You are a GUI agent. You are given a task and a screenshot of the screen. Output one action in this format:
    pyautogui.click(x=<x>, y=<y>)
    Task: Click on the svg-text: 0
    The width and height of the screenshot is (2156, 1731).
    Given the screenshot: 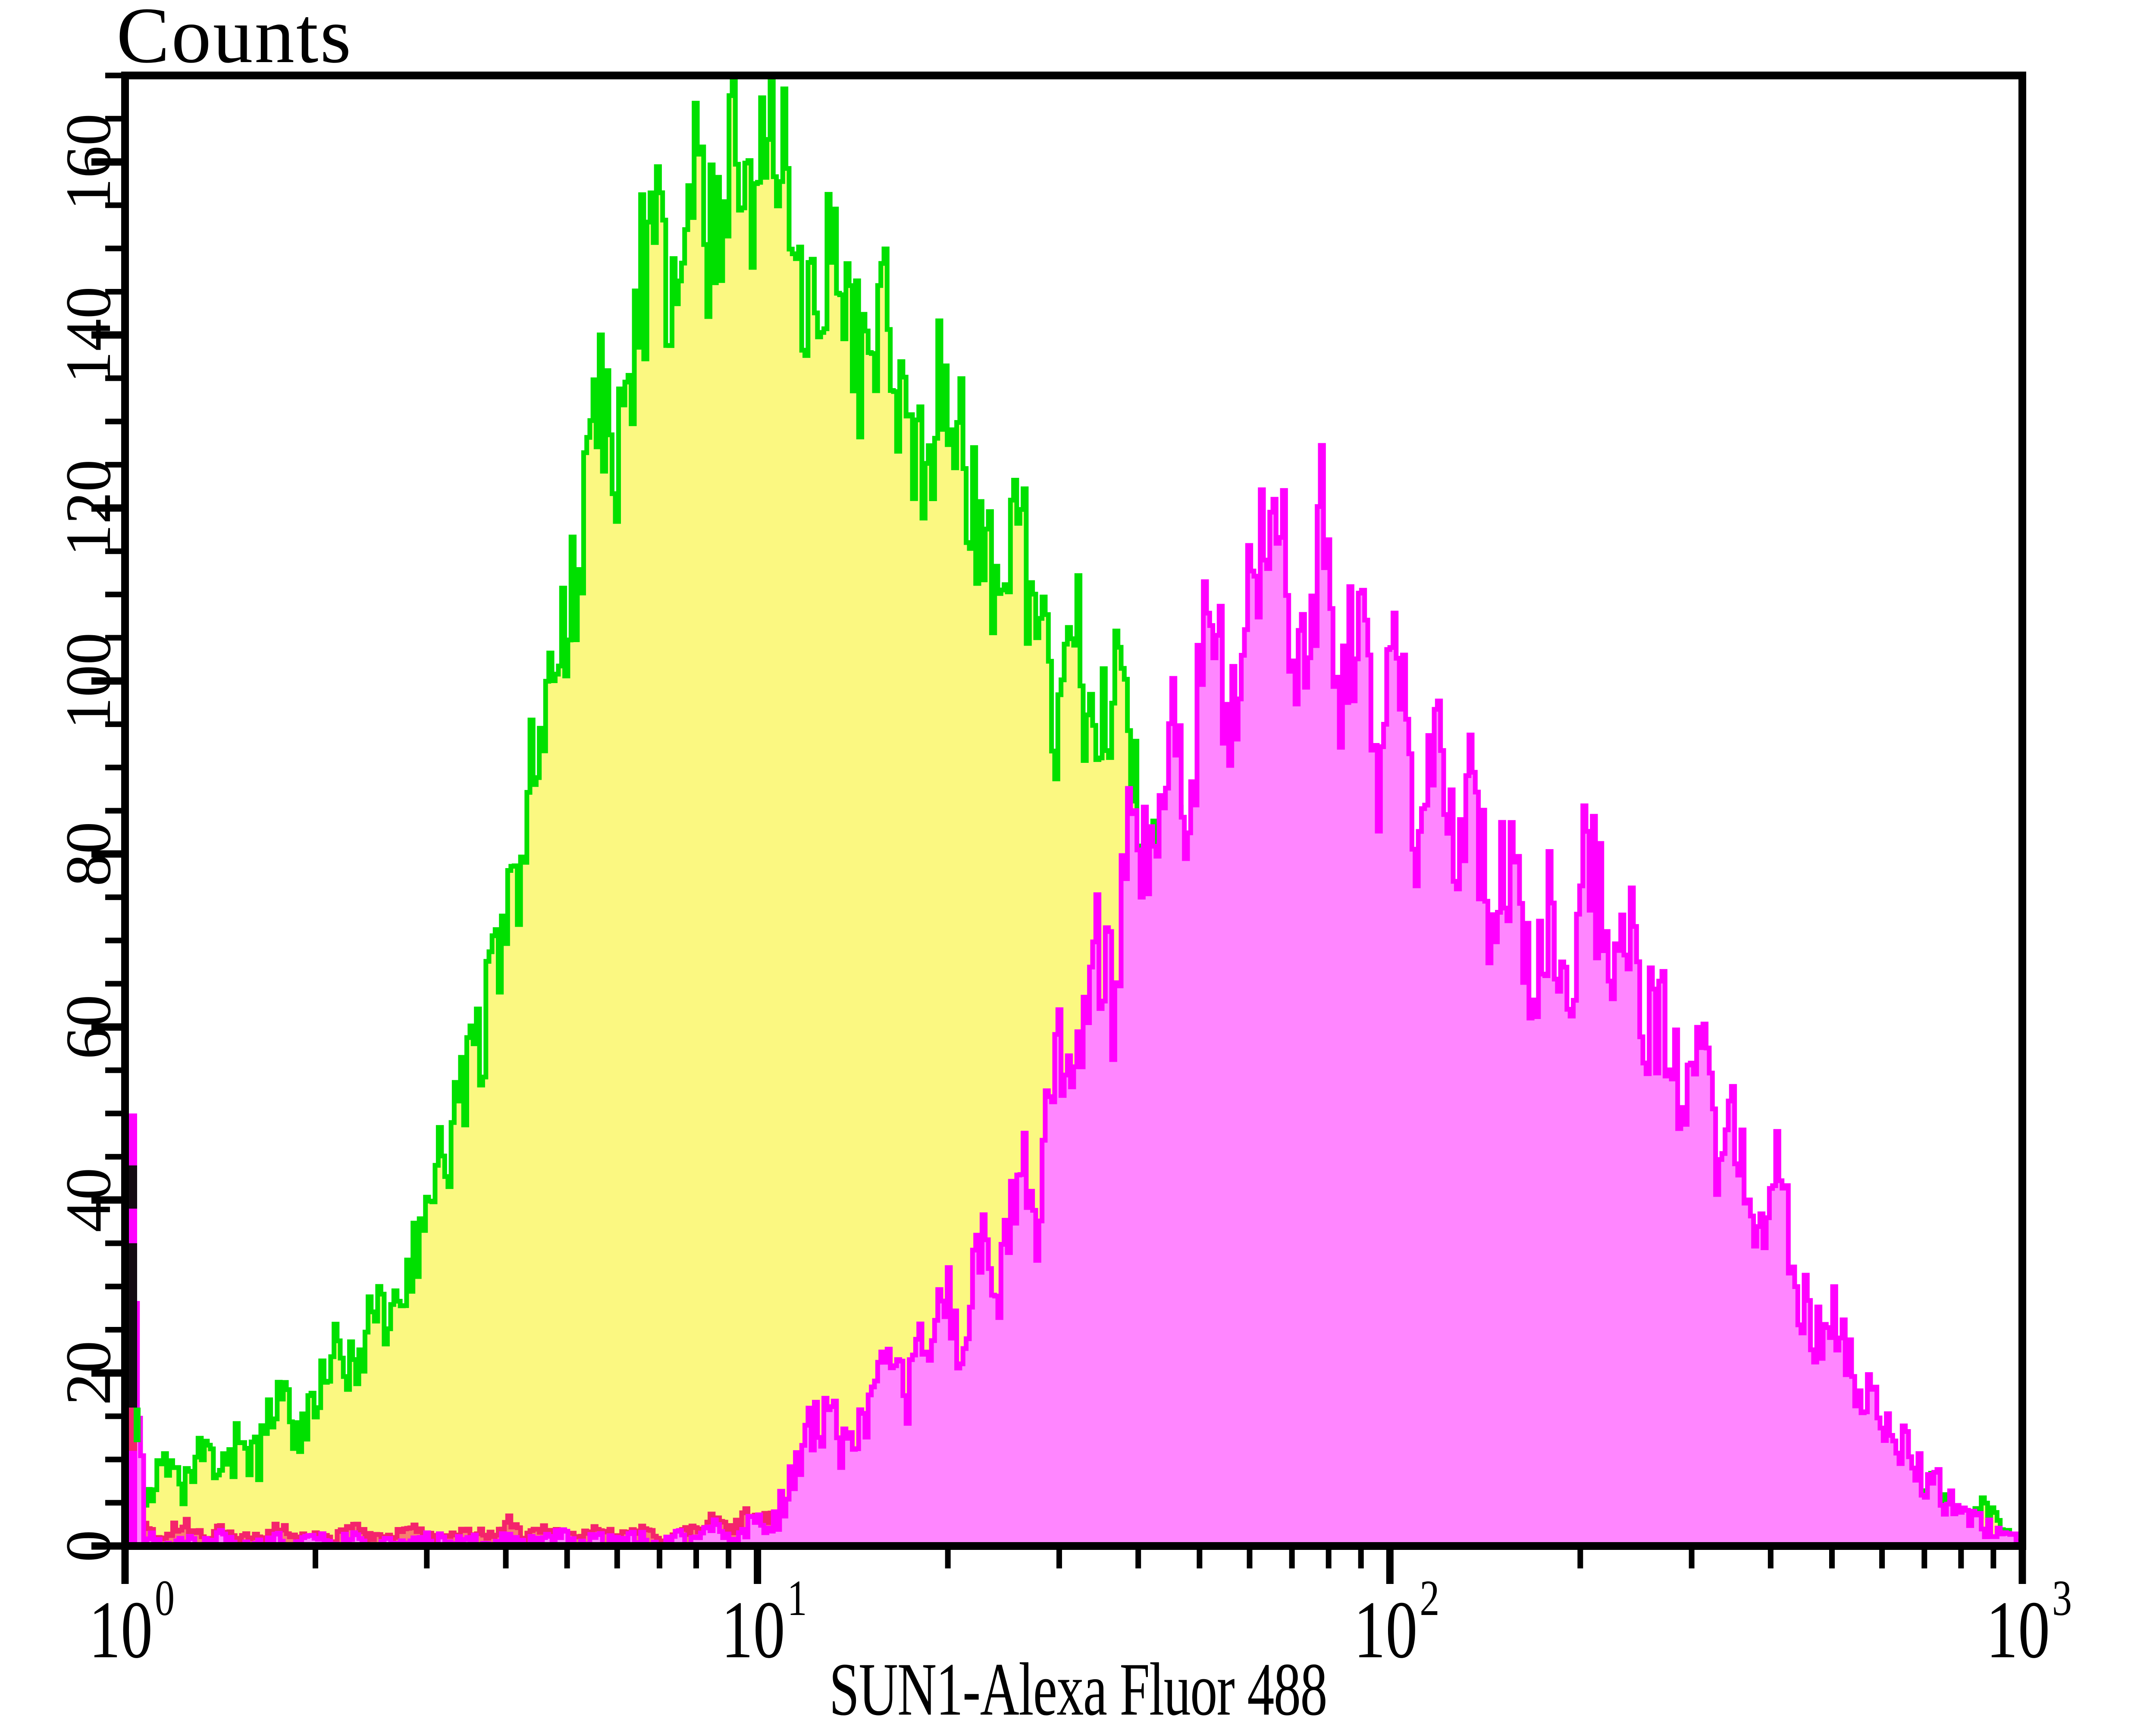 What is the action you would take?
    pyautogui.click(x=165, y=1598)
    